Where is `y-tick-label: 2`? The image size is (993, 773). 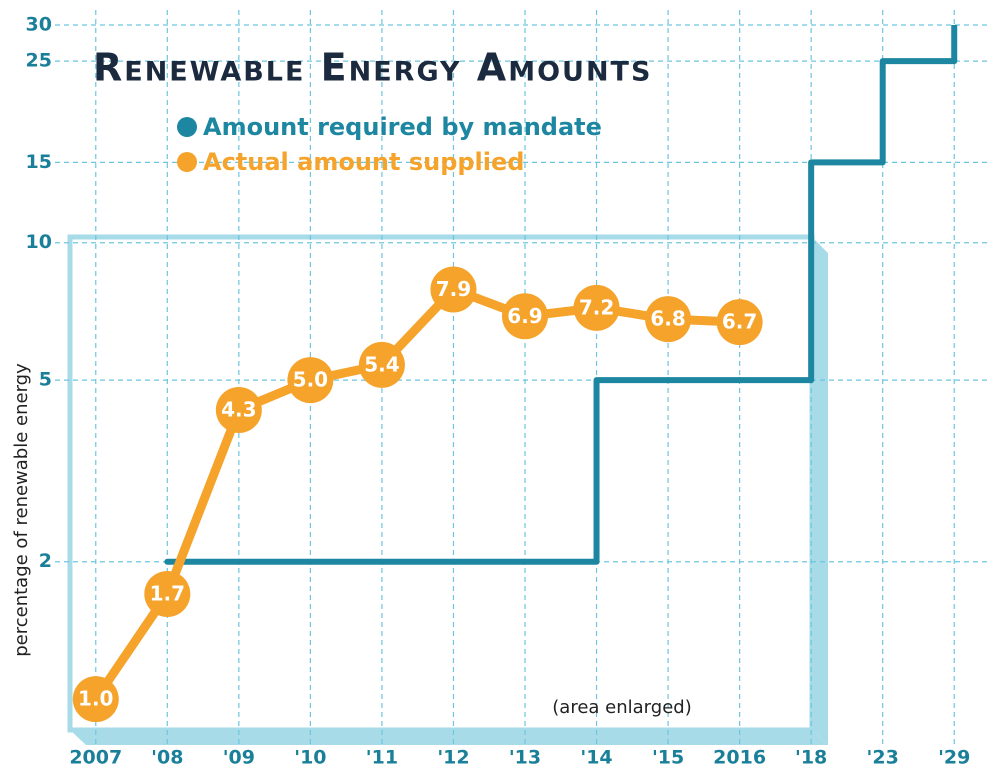 y-tick-label: 2 is located at coordinates (45, 561).